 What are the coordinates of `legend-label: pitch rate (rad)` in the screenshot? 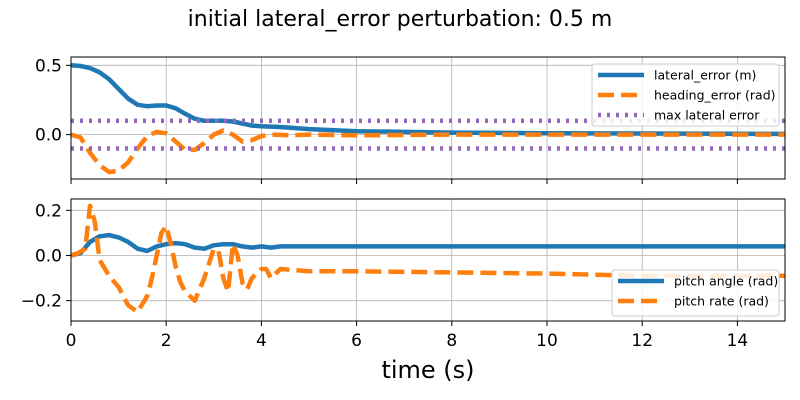 It's located at (721, 301).